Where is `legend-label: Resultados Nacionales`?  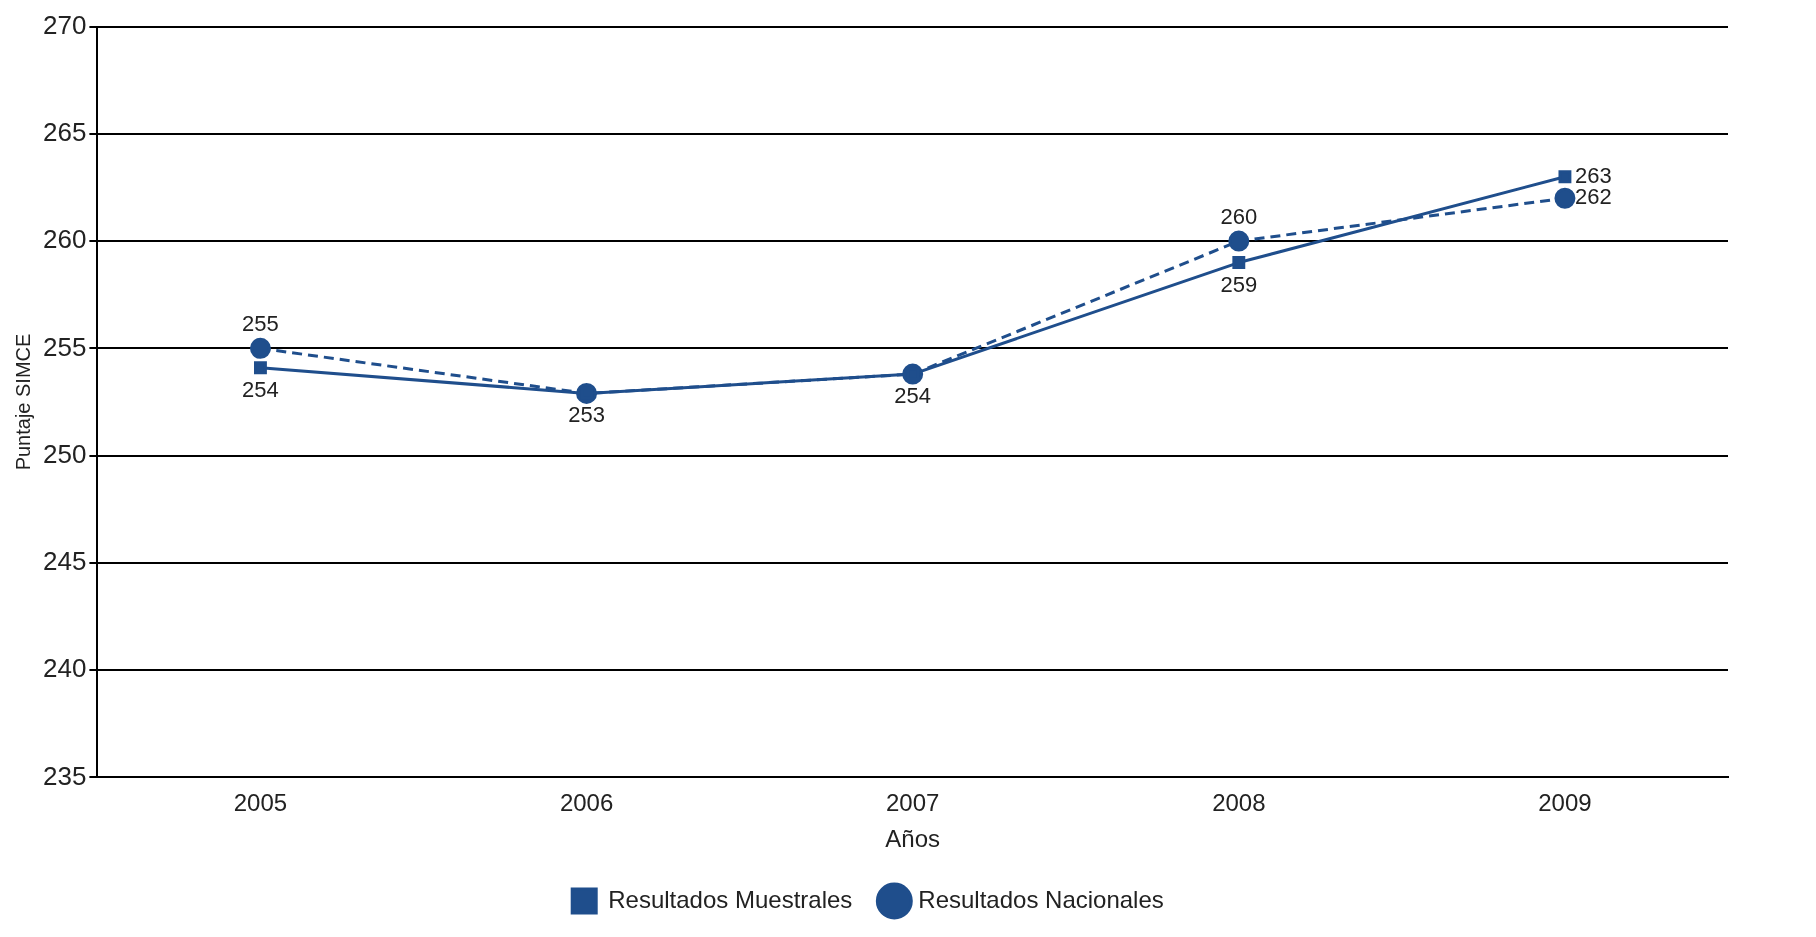 legend-label: Resultados Nacionales is located at coordinates (1041, 899).